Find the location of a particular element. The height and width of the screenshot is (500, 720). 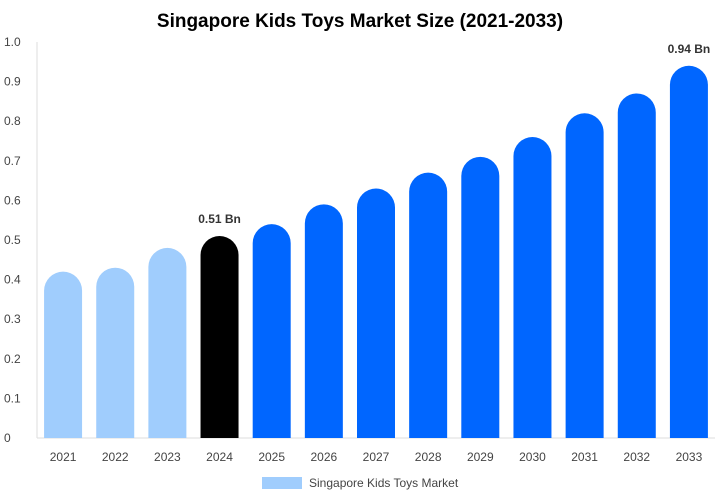

y-tick-label: 1.0 is located at coordinates (12, 42).